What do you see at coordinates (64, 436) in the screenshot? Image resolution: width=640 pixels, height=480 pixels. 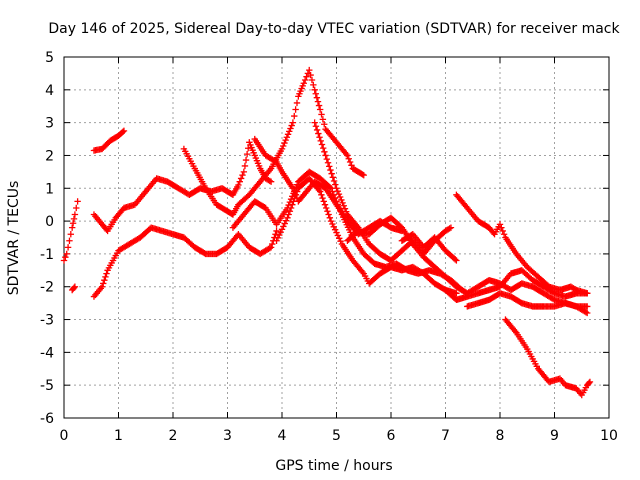 I see `x-tick-label: 0` at bounding box center [64, 436].